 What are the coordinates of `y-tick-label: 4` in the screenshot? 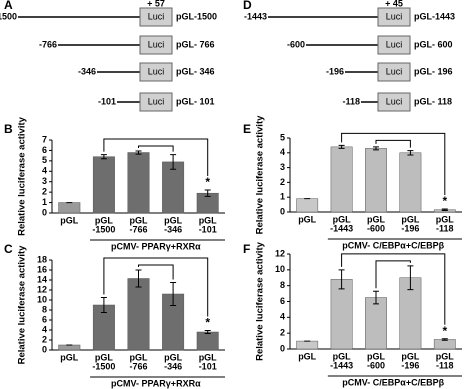 It's located at (44, 171).